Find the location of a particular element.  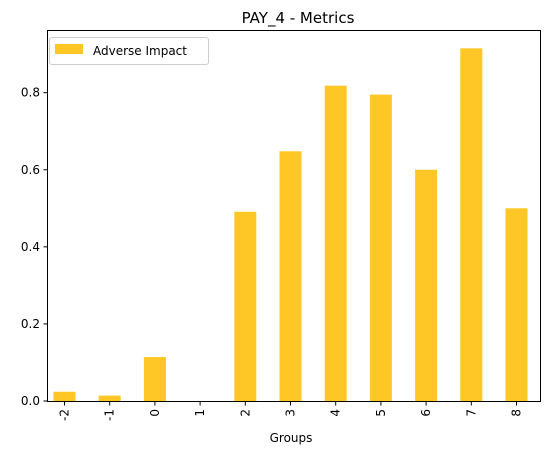

x-tick-label: 3 is located at coordinates (291, 413).